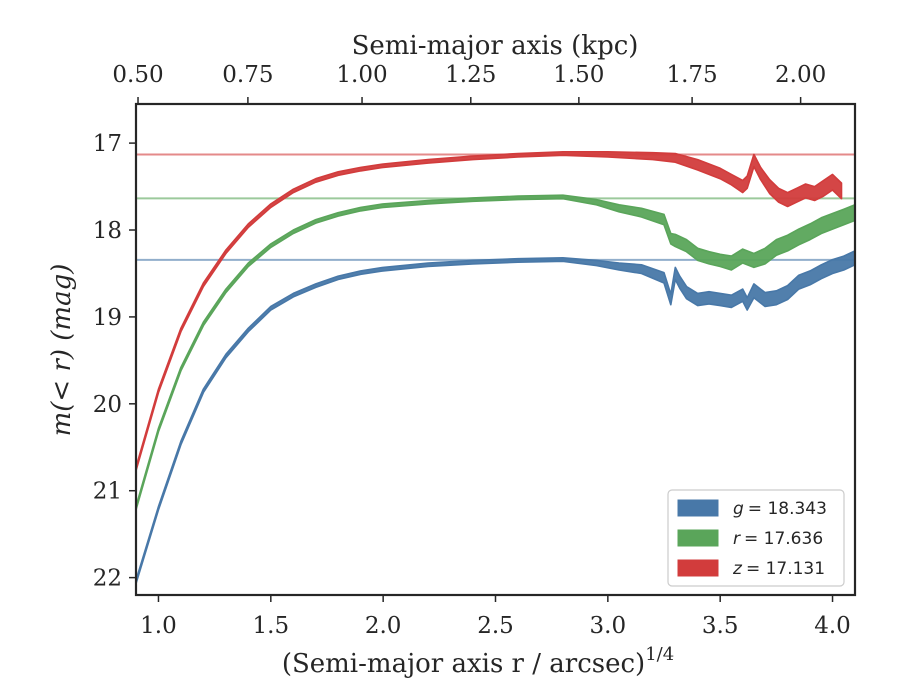 The image size is (900, 700). What do you see at coordinates (783, 539) in the screenshot?
I see `legend-value-r: = 17.636` at bounding box center [783, 539].